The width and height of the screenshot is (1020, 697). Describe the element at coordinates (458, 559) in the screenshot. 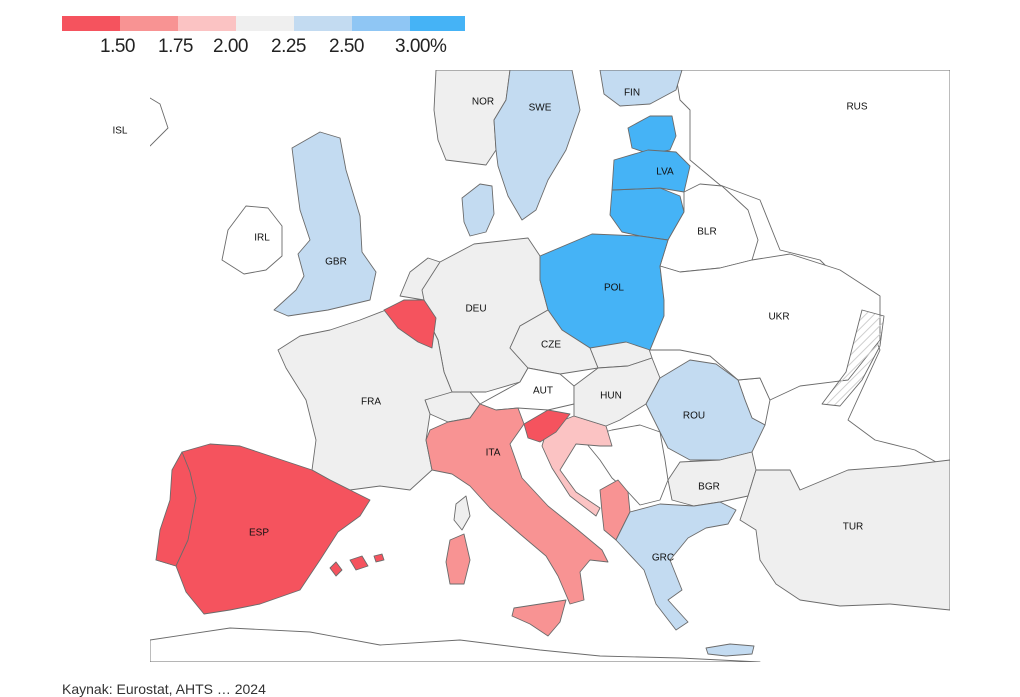

I see `sardinia` at that location.